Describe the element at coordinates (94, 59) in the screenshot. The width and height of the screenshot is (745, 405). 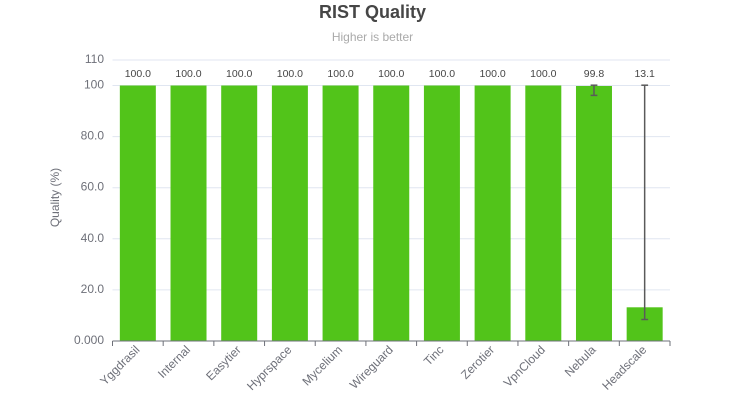
I see `svg-text: 110` at that location.